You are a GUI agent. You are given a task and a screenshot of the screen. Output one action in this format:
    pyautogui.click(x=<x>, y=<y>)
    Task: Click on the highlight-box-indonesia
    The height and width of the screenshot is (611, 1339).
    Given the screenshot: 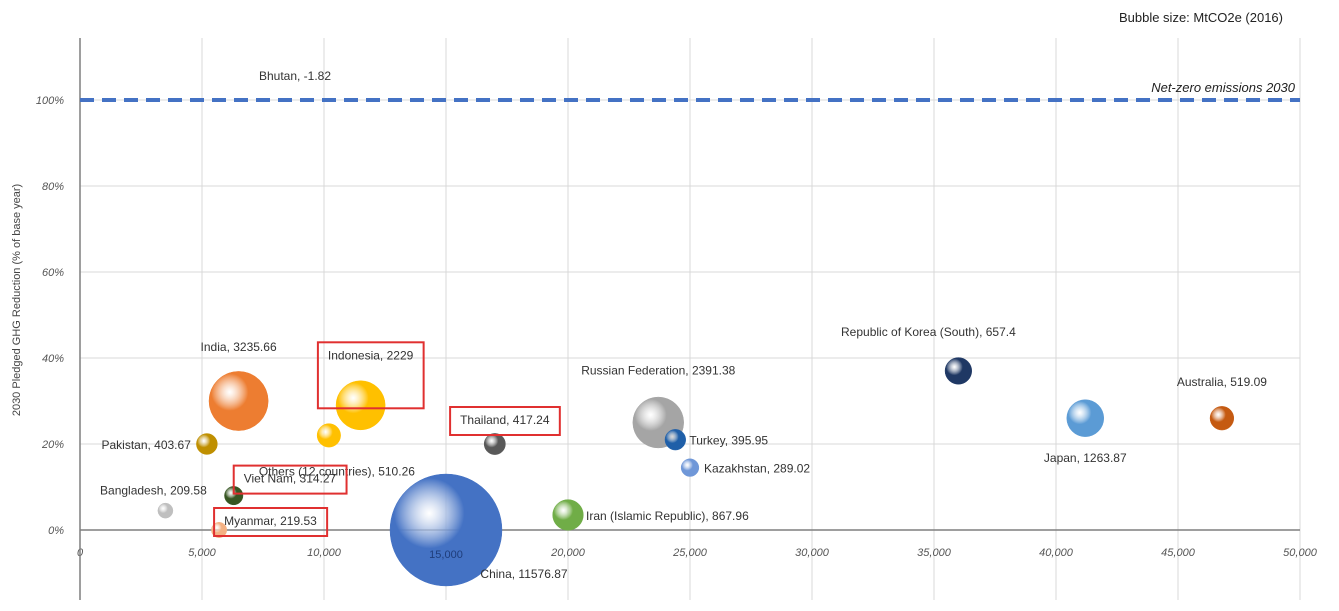 What is the action you would take?
    pyautogui.click(x=370, y=375)
    